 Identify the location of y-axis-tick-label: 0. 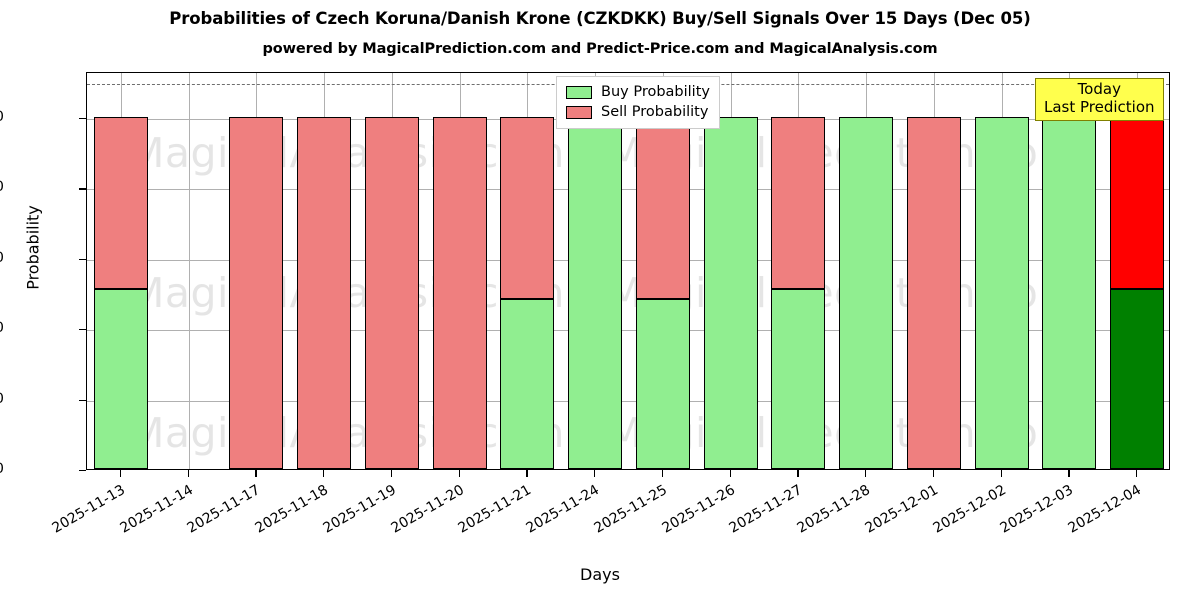
(2, 469).